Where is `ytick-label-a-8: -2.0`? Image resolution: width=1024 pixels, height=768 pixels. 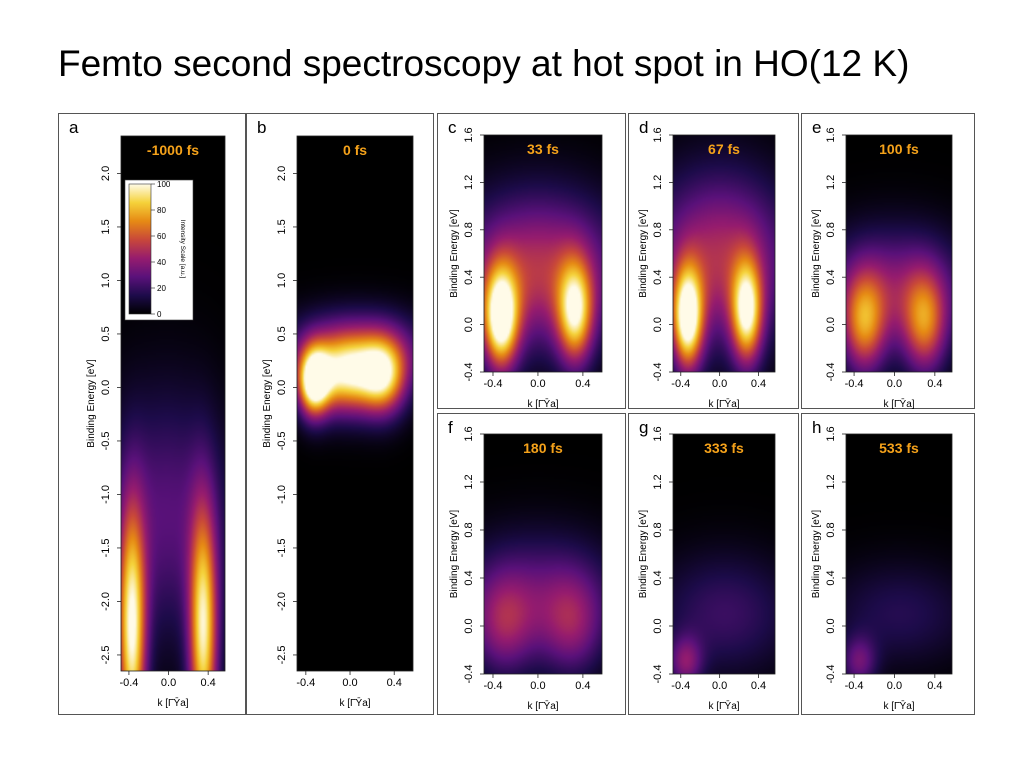
ytick-label-a-8: -2.0 is located at coordinates (106, 601).